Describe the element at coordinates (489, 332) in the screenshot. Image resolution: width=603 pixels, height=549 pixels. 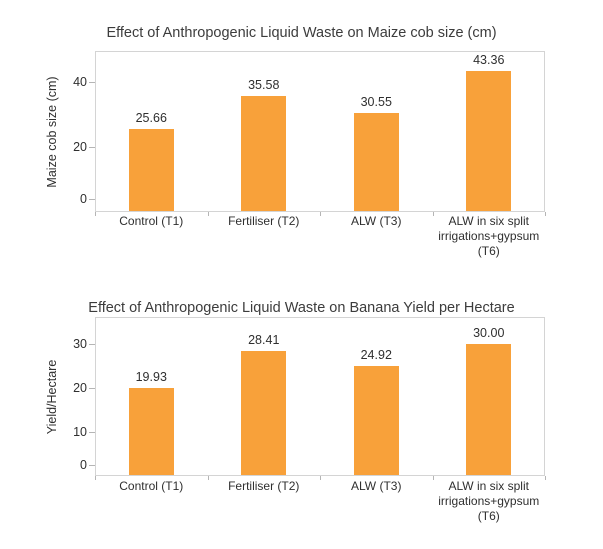
I see `bar-value-label: 30.00` at that location.